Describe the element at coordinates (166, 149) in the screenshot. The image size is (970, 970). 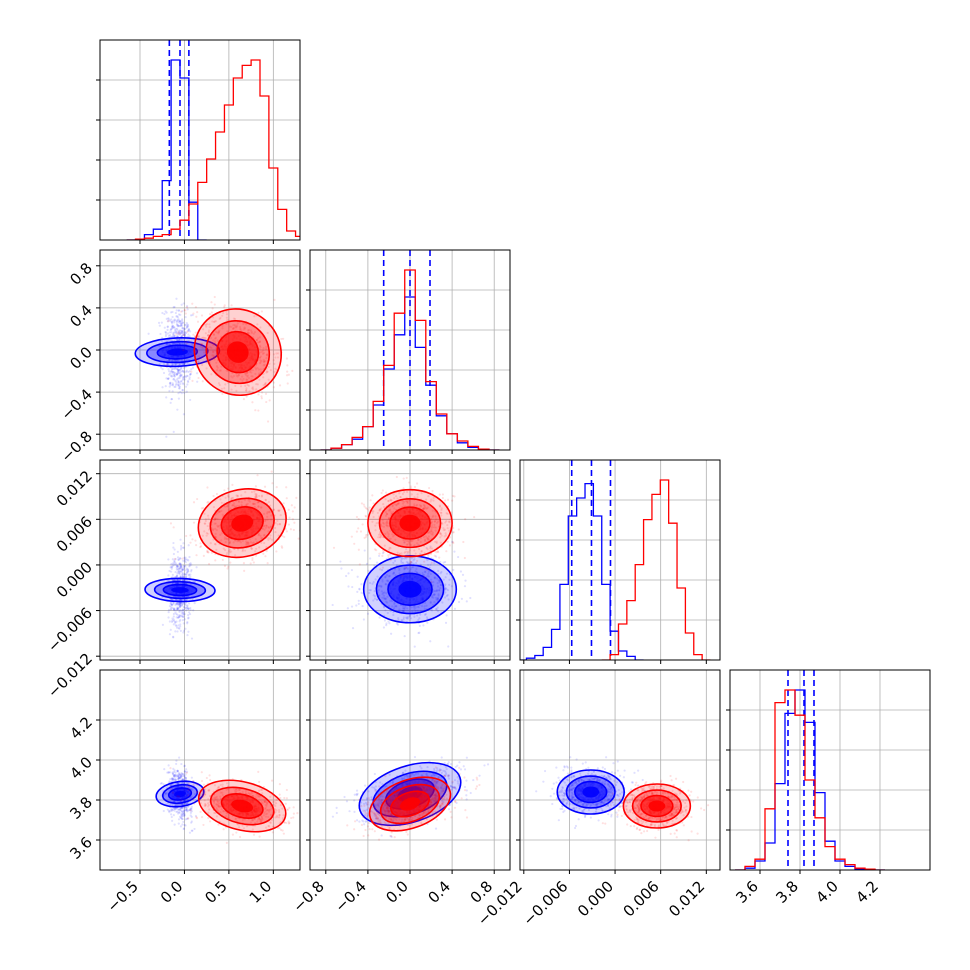
I see `histogram-blue` at that location.